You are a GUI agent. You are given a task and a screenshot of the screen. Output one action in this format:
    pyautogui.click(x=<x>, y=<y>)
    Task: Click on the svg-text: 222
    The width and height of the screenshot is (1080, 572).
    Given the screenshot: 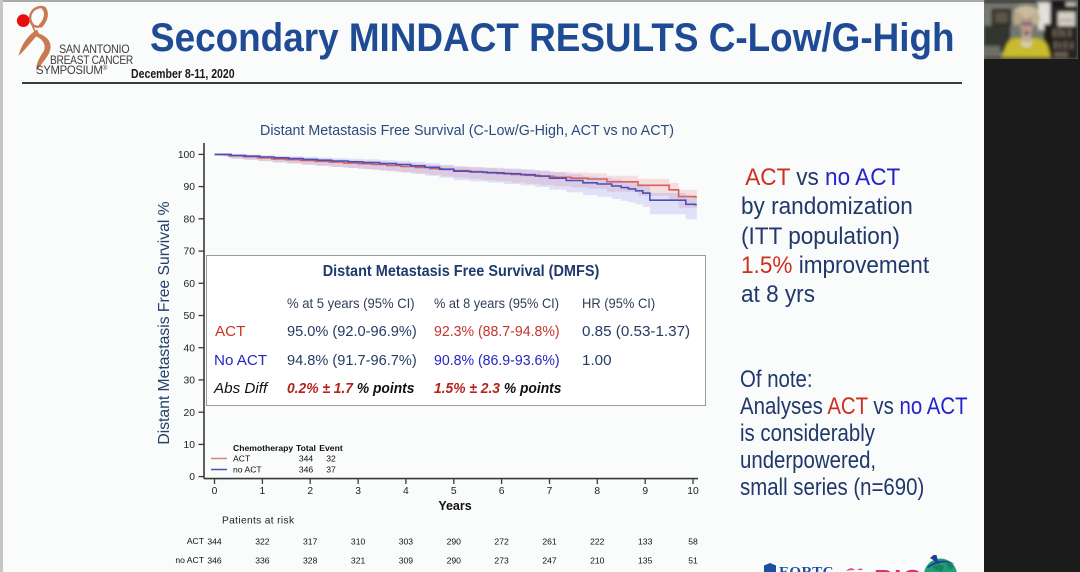 What is the action you would take?
    pyautogui.click(x=597, y=542)
    